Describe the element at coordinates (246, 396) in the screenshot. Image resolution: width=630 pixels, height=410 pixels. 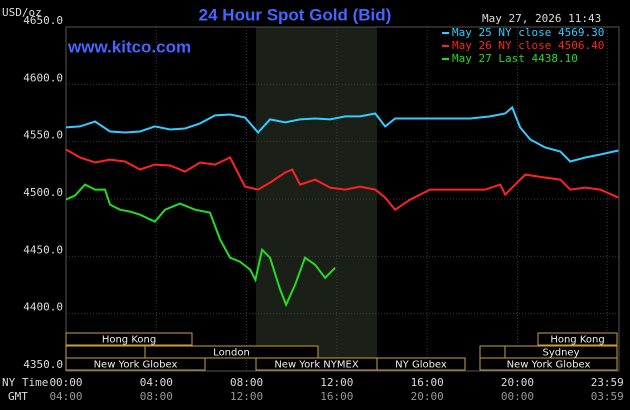
I see `gmt-tick-label: 12:00` at that location.